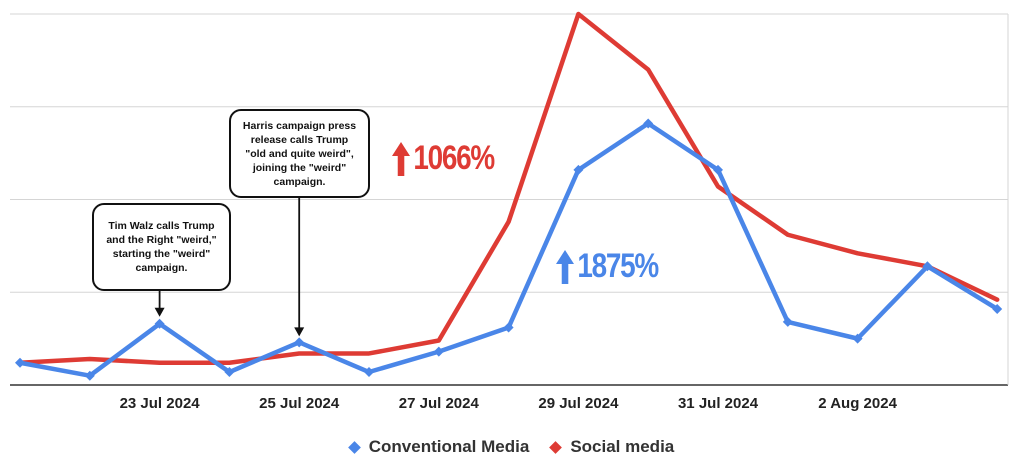  I want to click on callout-arrows, so click(229, 267).